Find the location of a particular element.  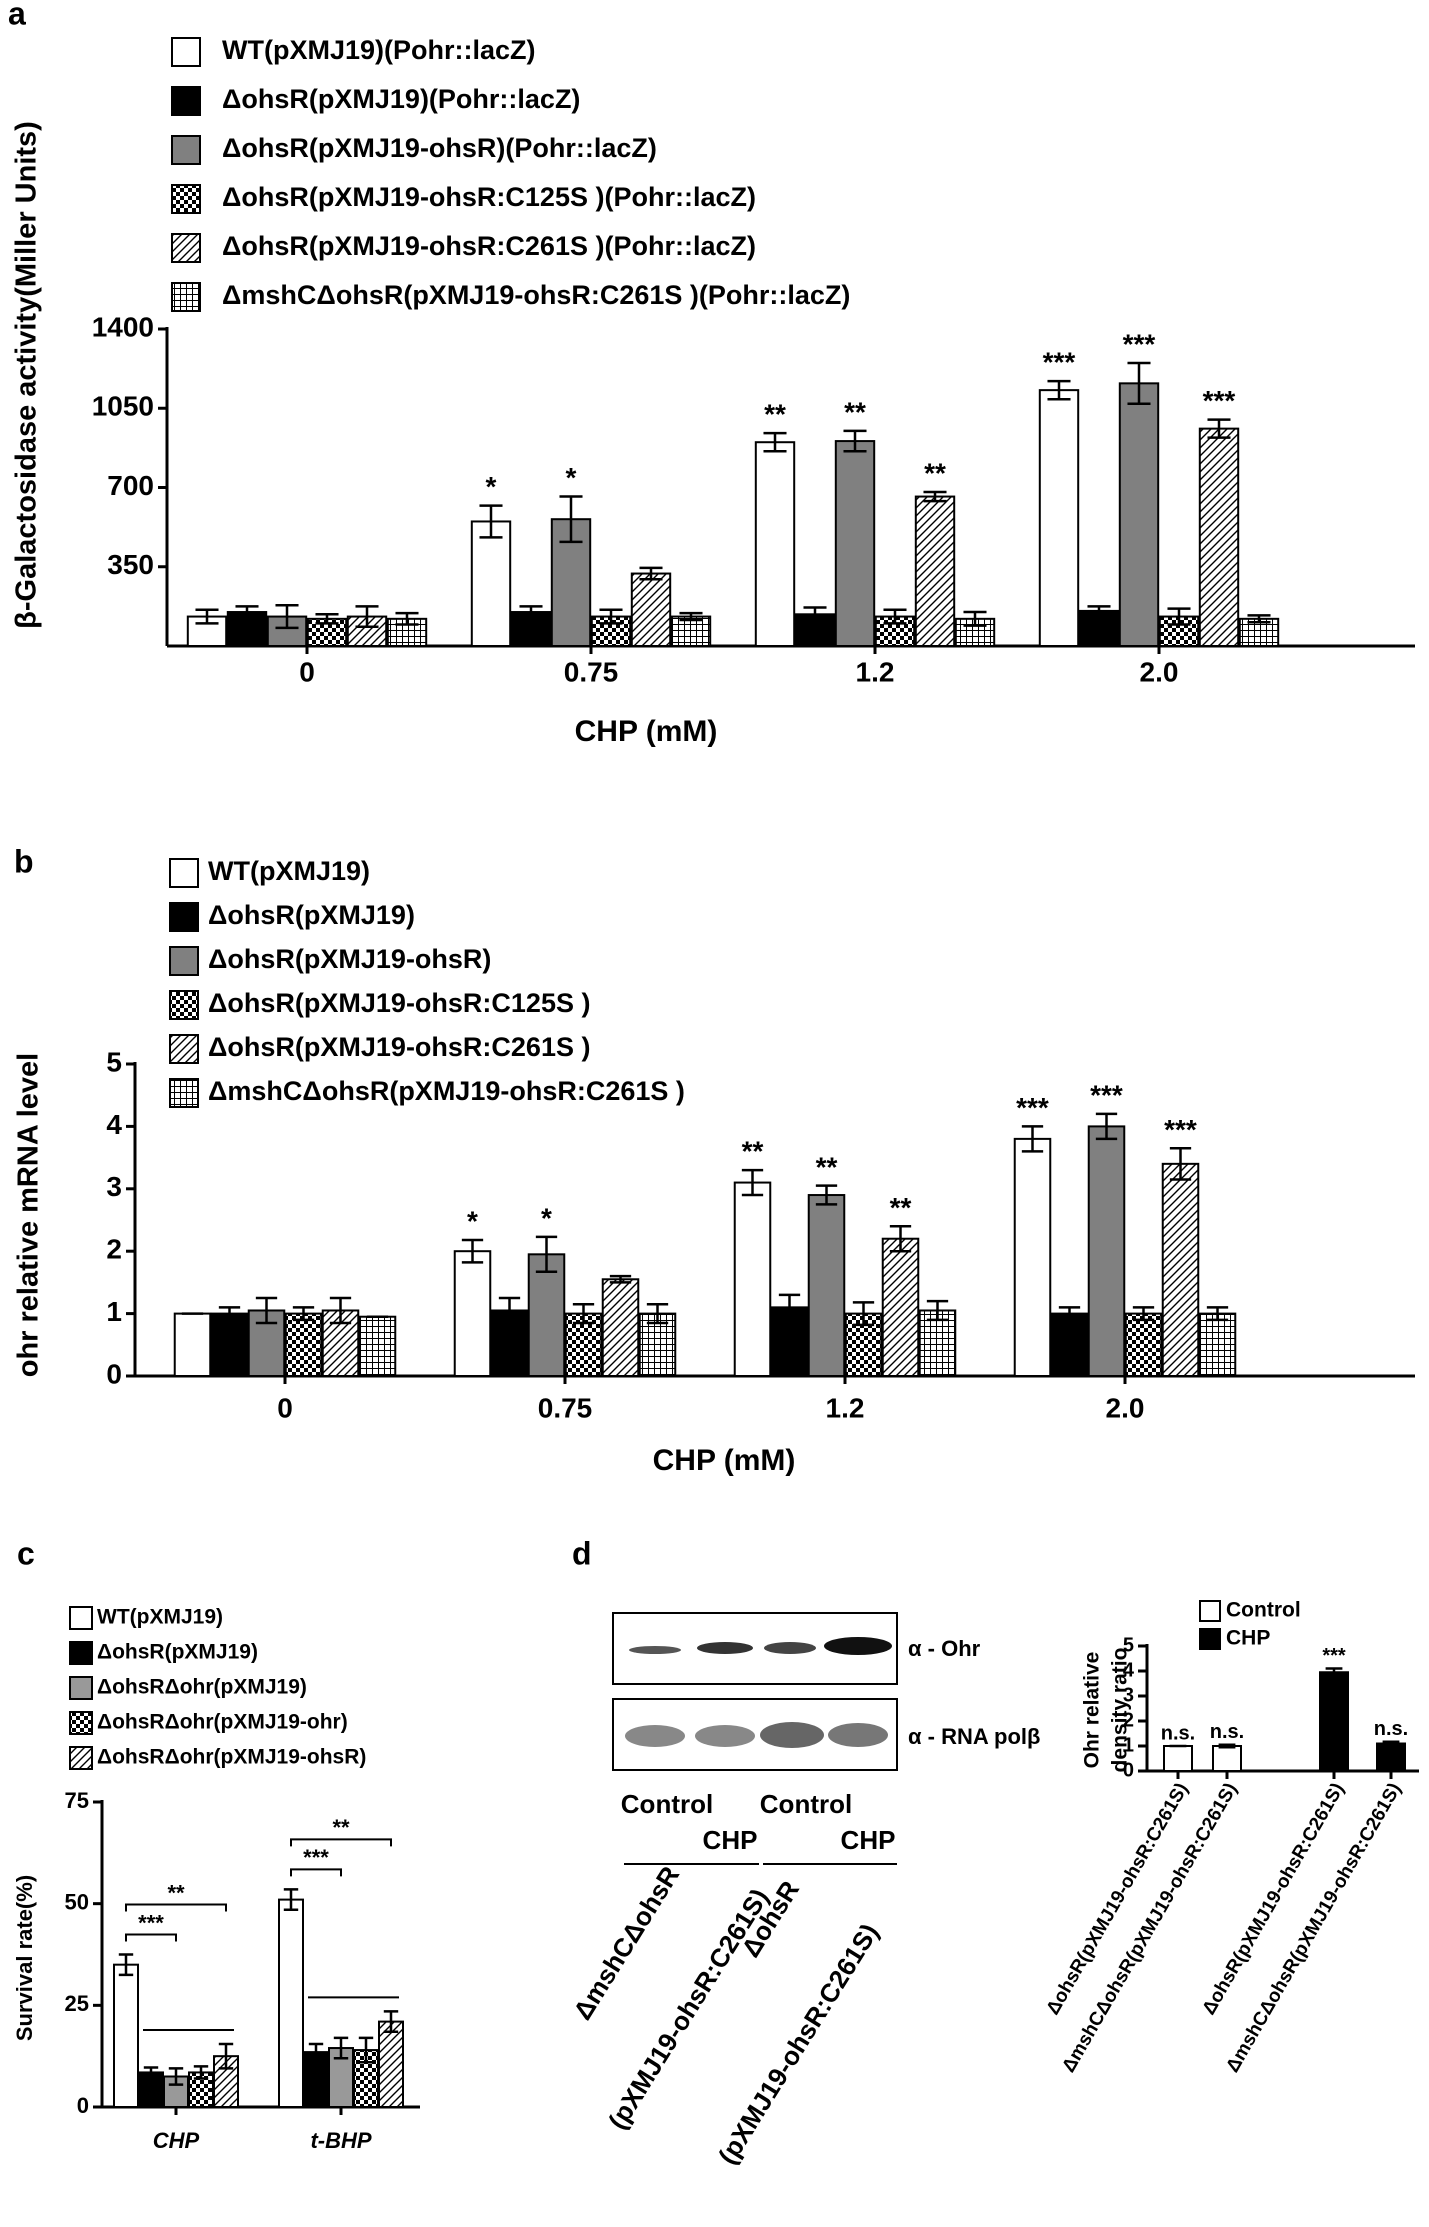

panel-label: d is located at coordinates (582, 1553).